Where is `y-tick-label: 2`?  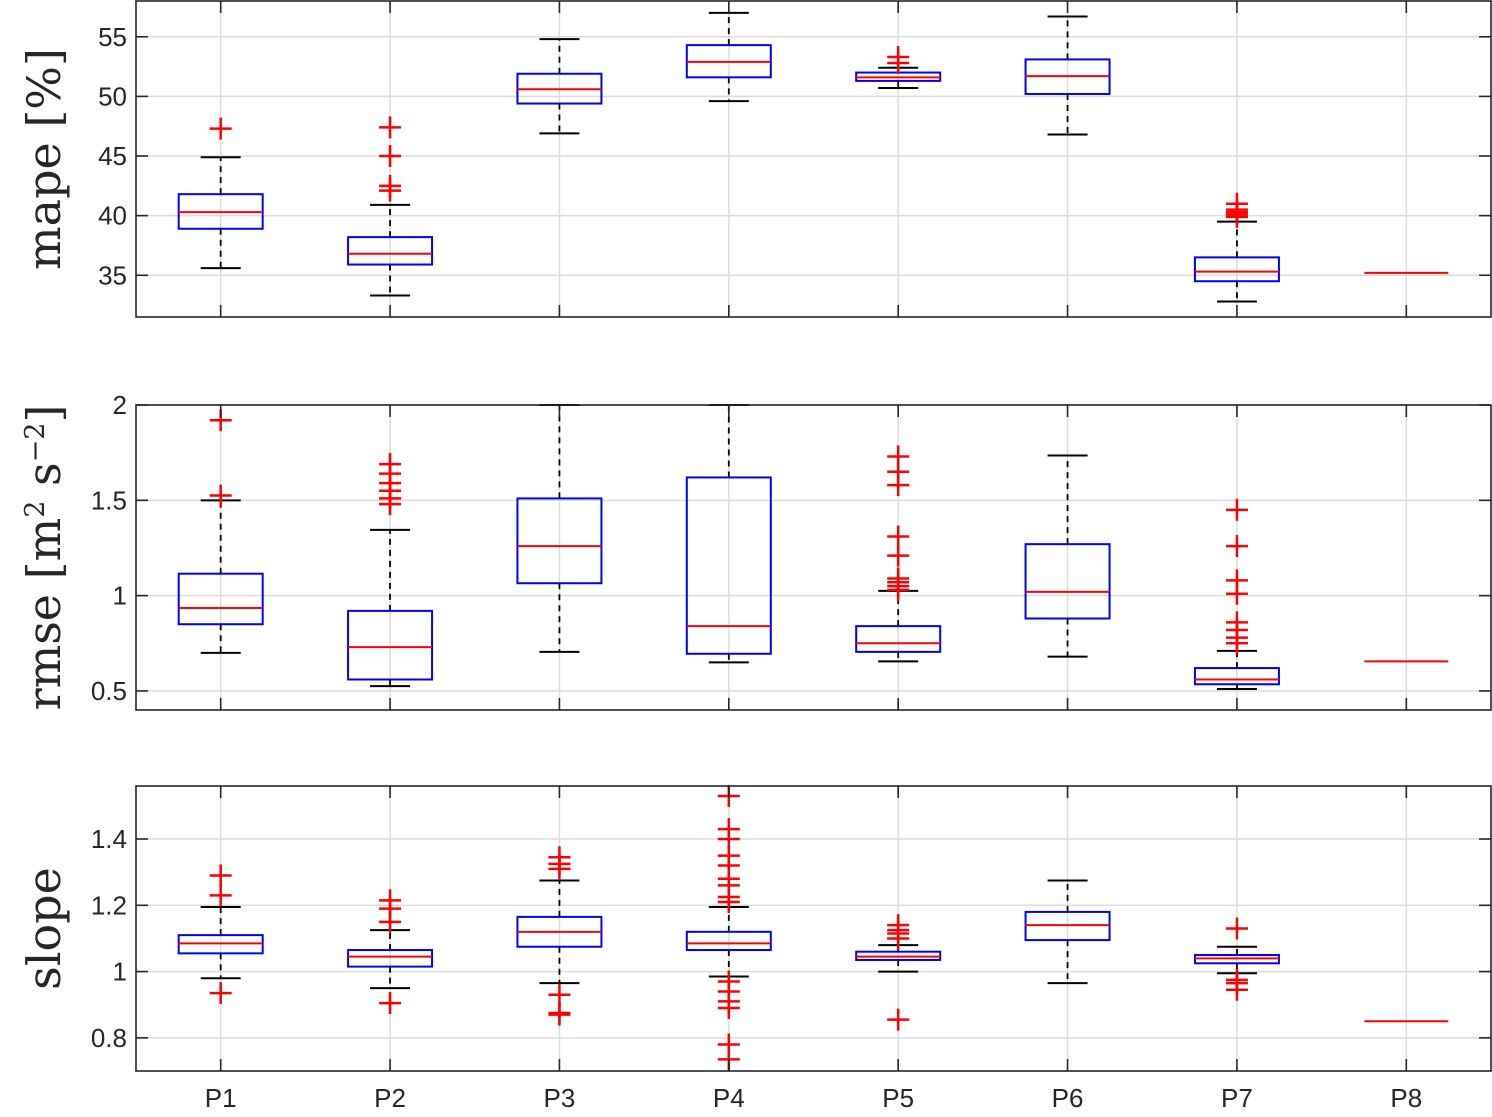 y-tick-label: 2 is located at coordinates (120, 405).